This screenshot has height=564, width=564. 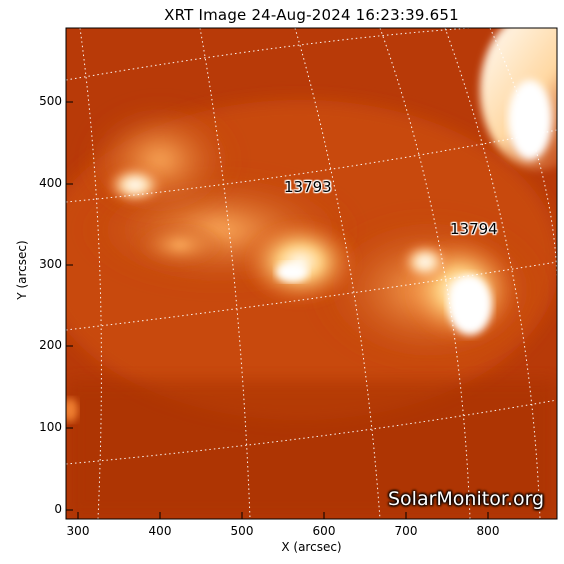 I want to click on y-tick-label: 400, so click(x=50, y=183).